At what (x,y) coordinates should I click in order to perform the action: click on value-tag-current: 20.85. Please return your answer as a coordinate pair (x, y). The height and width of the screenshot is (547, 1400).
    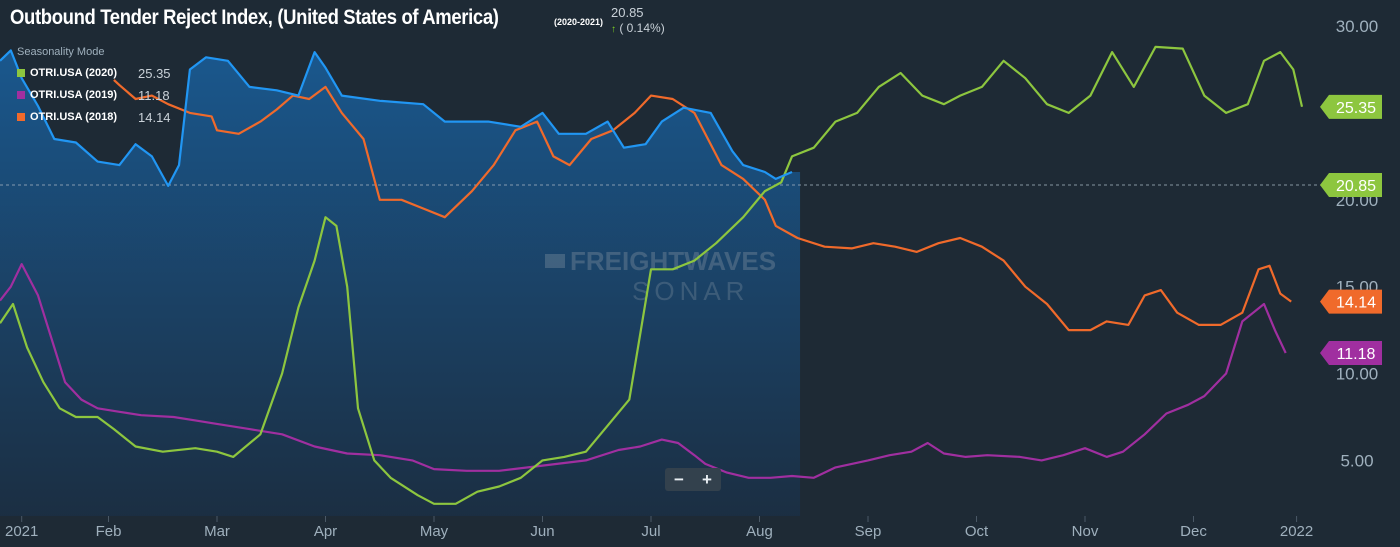
    Looking at the image, I should click on (1351, 185).